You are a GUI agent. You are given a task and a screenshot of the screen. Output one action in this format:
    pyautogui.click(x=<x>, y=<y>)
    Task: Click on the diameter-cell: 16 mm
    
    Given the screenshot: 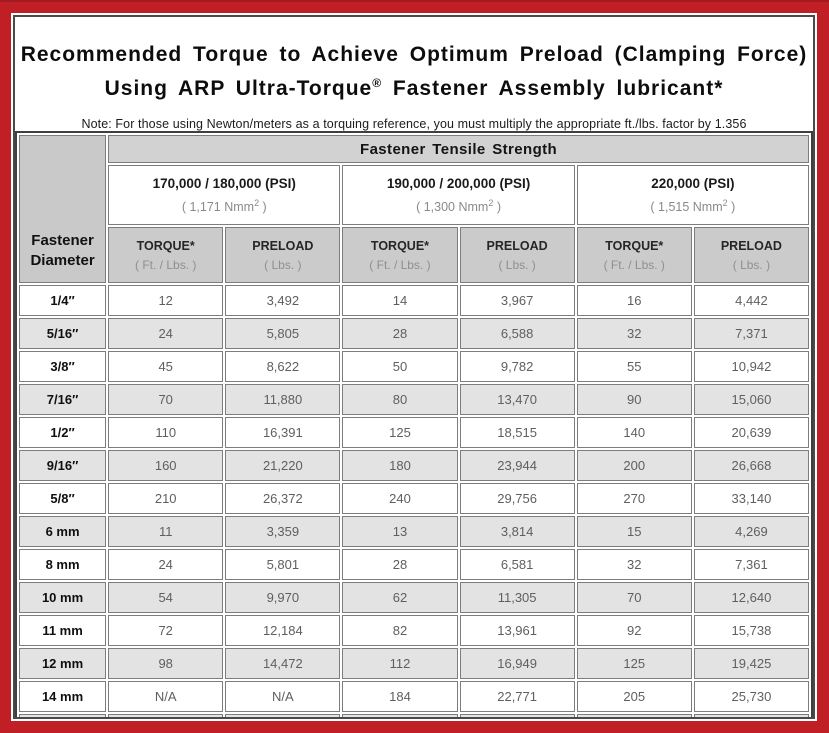 What is the action you would take?
    pyautogui.click(x=63, y=715)
    